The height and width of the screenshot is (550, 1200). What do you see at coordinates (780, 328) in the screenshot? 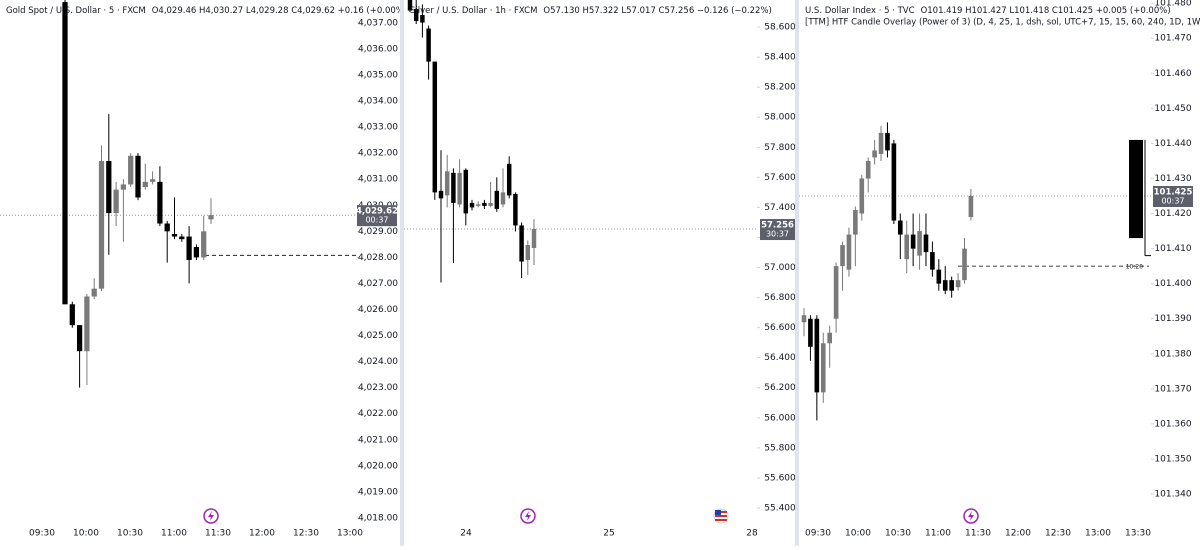
I see `y-tick-label: 56.600` at bounding box center [780, 328].